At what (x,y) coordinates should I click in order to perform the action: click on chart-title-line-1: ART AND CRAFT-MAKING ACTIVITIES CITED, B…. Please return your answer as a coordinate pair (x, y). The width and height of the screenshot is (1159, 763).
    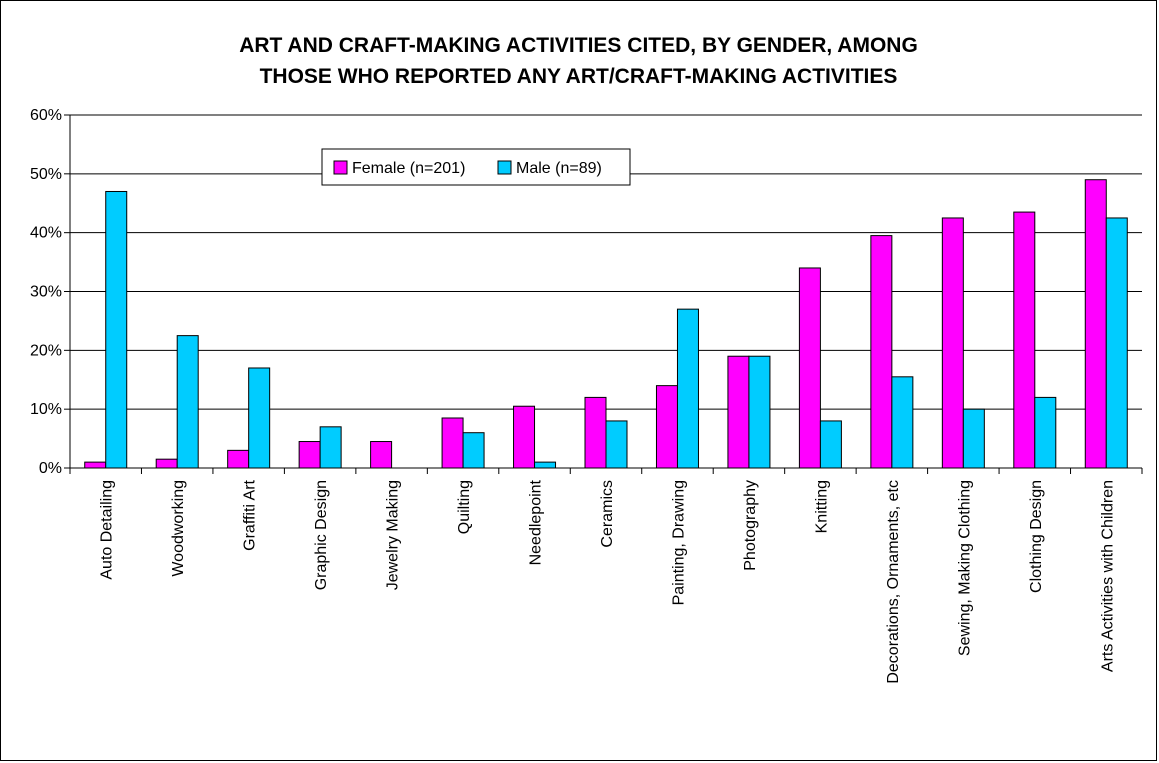
    Looking at the image, I should click on (578, 45).